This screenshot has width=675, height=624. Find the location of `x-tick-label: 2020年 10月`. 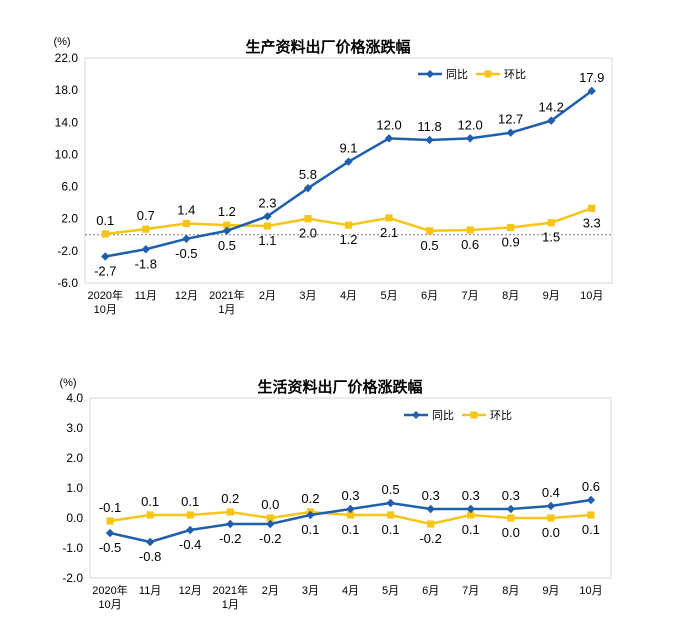

x-tick-label: 2020年 10月 is located at coordinates (105, 302).